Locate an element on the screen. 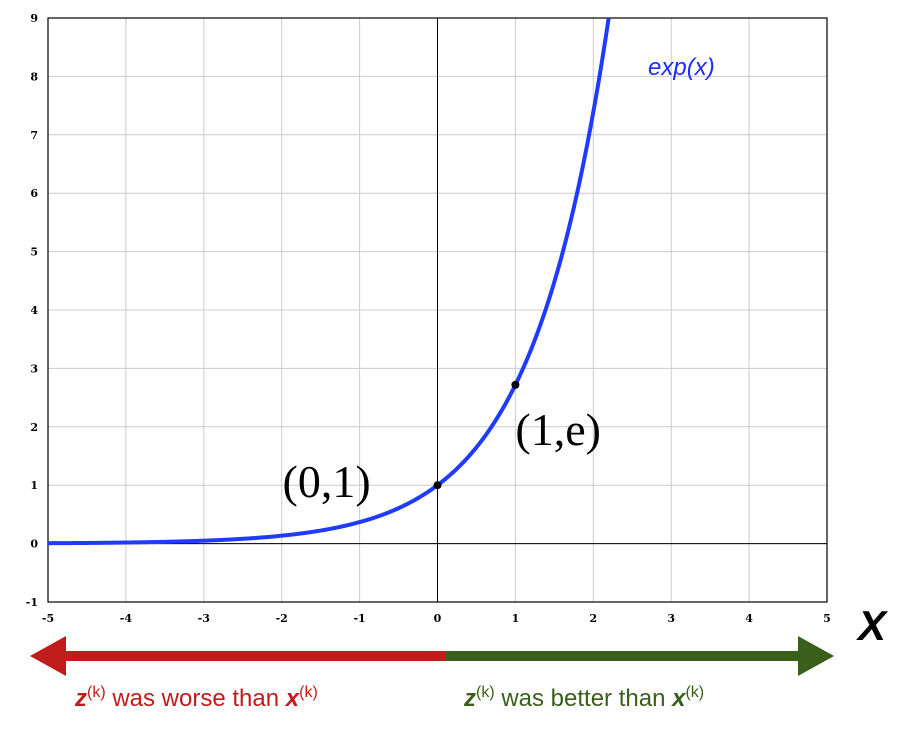  y-tick-label: 2 is located at coordinates (34, 427).